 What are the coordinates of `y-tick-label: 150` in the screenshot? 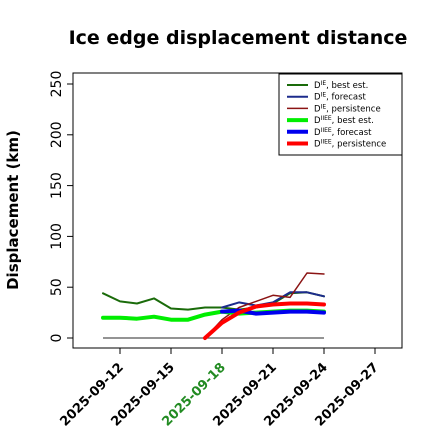 It's located at (57, 185).